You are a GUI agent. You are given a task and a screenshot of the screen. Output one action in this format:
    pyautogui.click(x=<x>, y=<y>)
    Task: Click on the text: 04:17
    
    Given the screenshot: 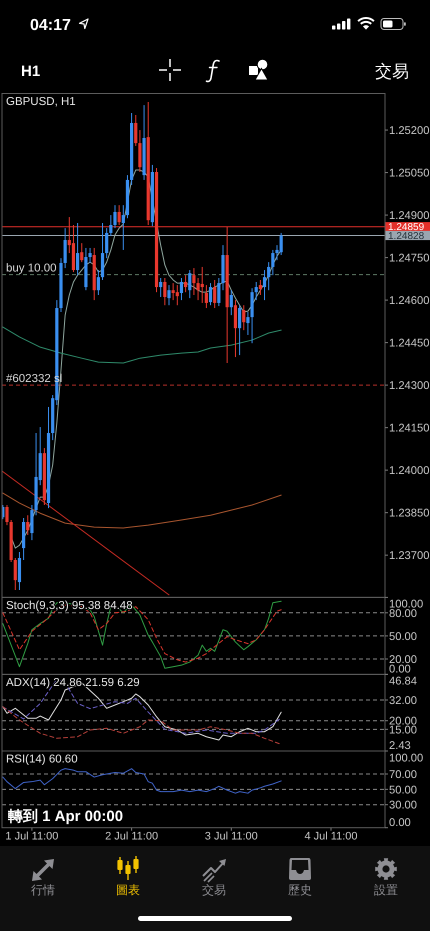 What is the action you would take?
    pyautogui.click(x=51, y=25)
    